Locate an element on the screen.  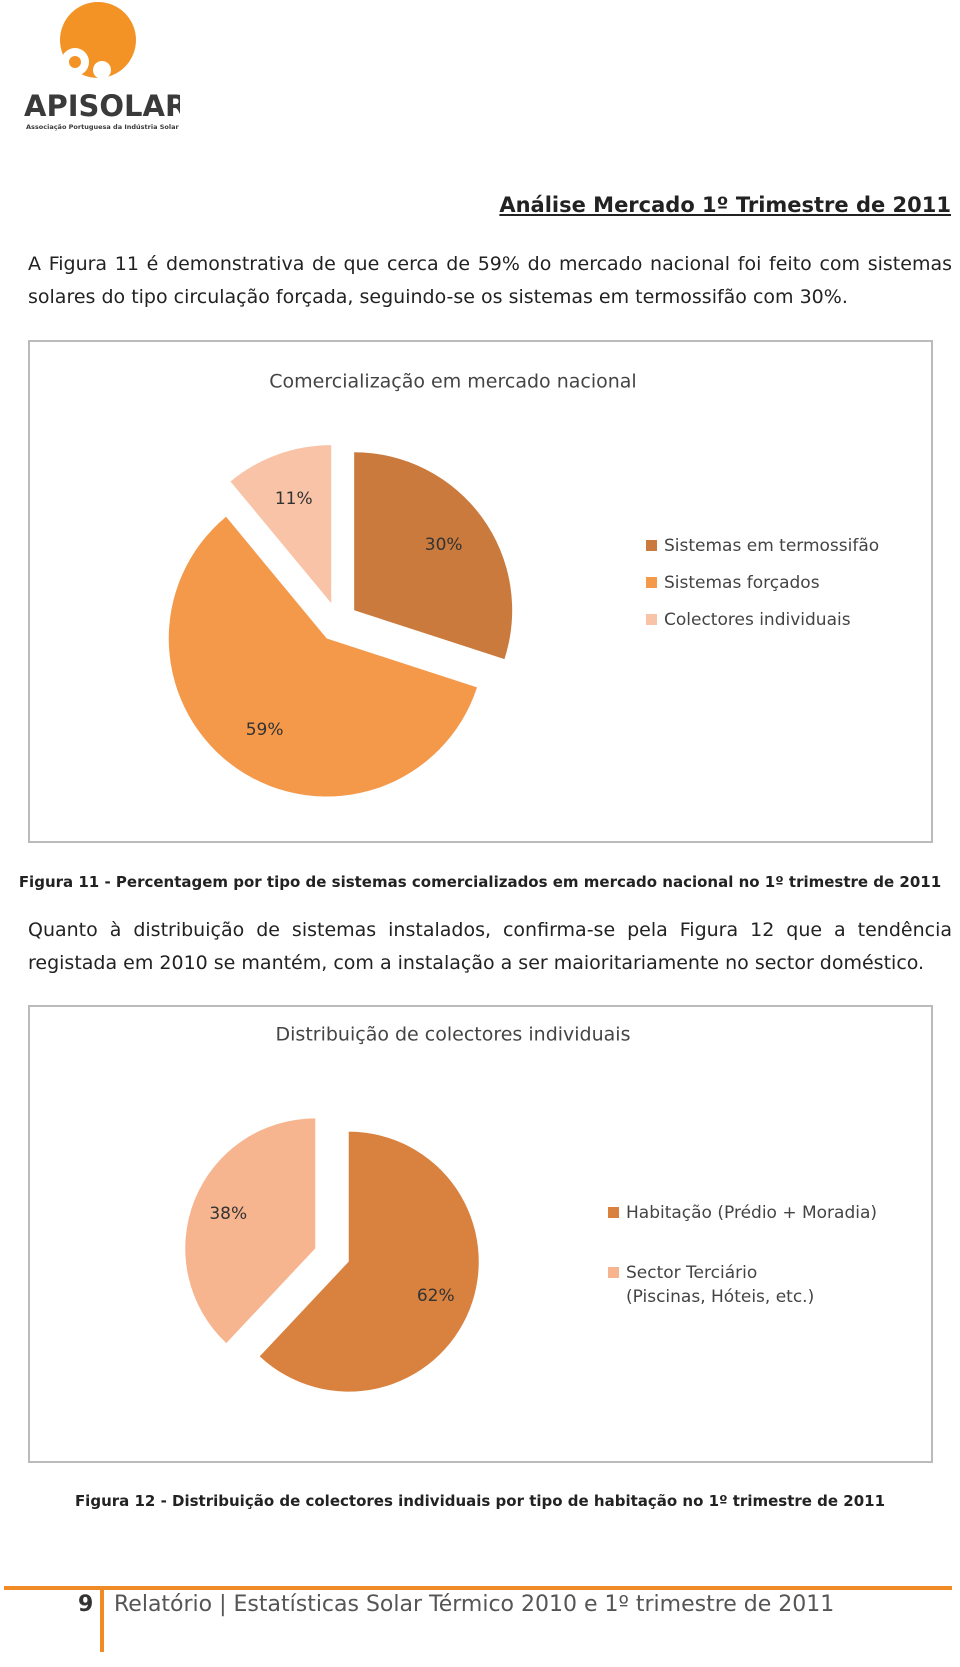
logo-gear is located at coordinates (102, 70).